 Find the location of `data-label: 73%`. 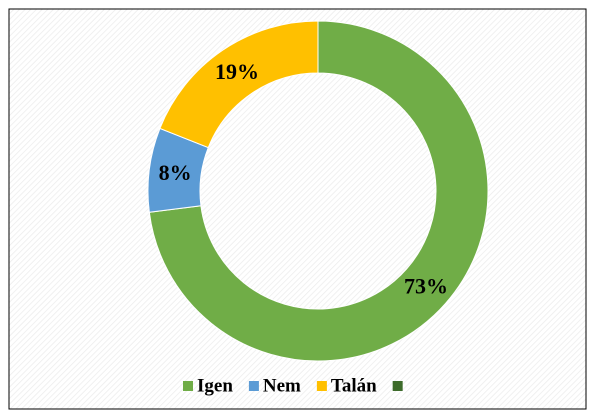

data-label: 73% is located at coordinates (426, 285).